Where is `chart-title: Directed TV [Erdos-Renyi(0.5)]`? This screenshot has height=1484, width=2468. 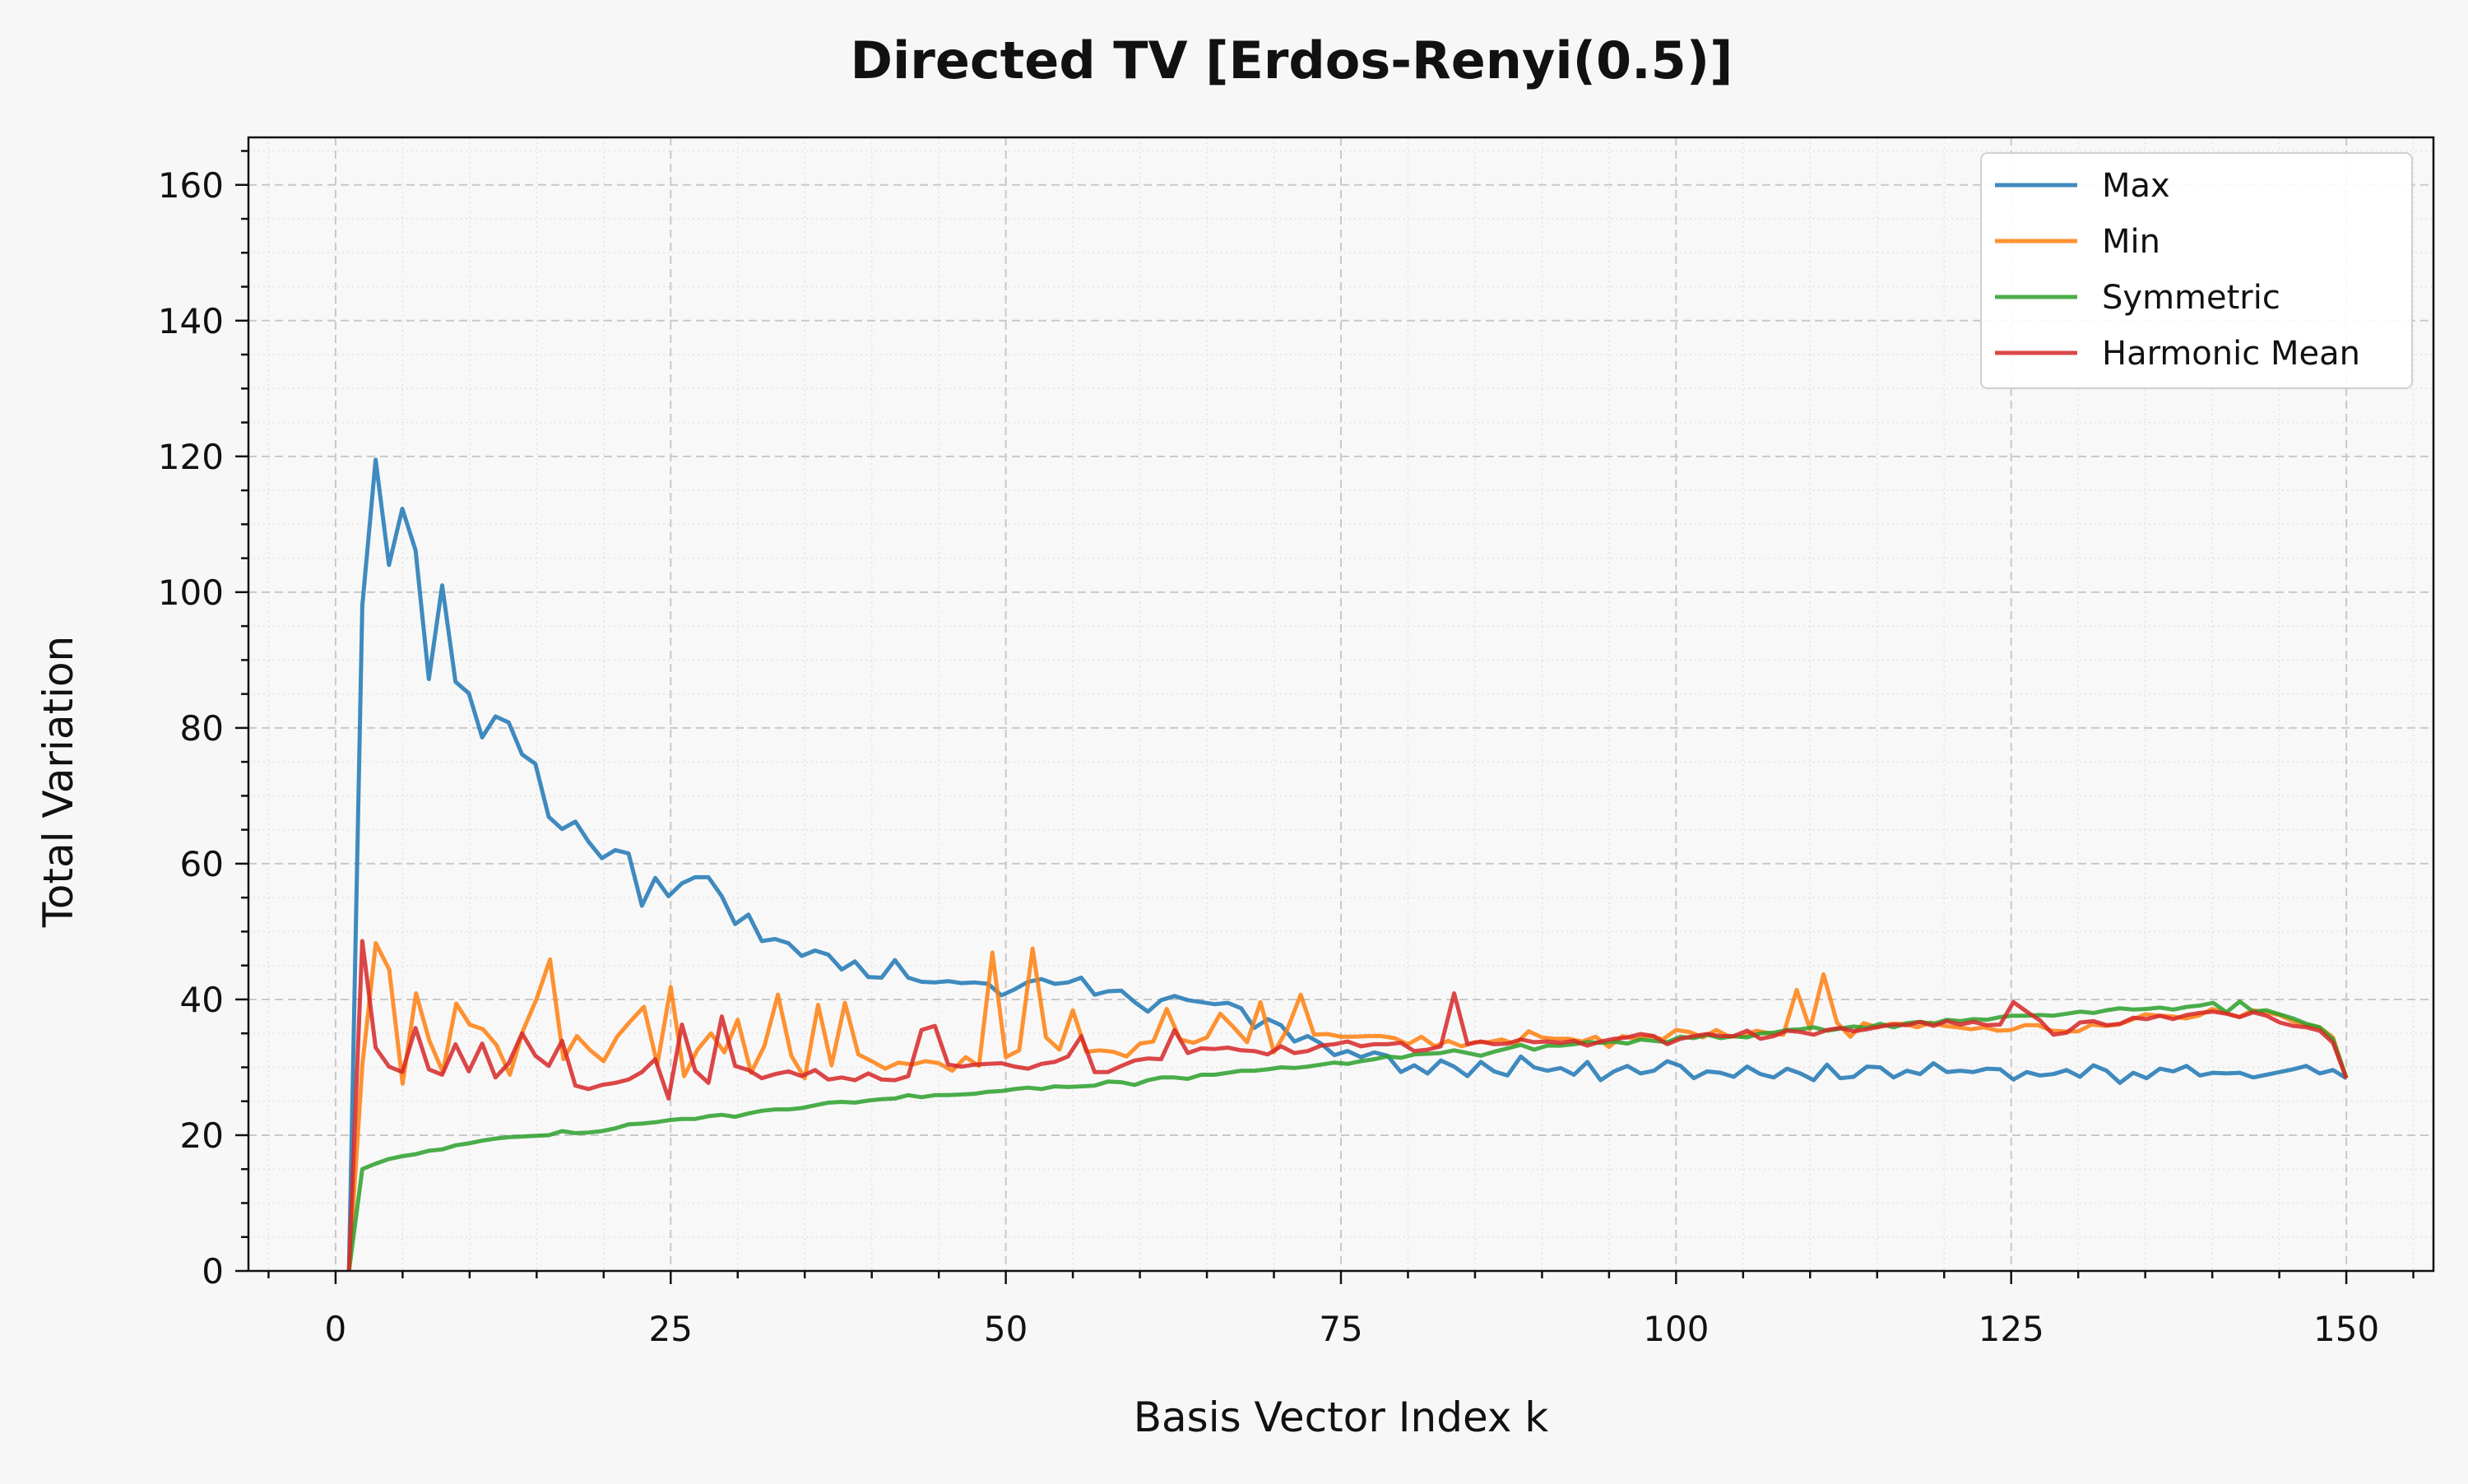 chart-title: Directed TV [Erdos-Renyi(0.5)] is located at coordinates (1292, 60).